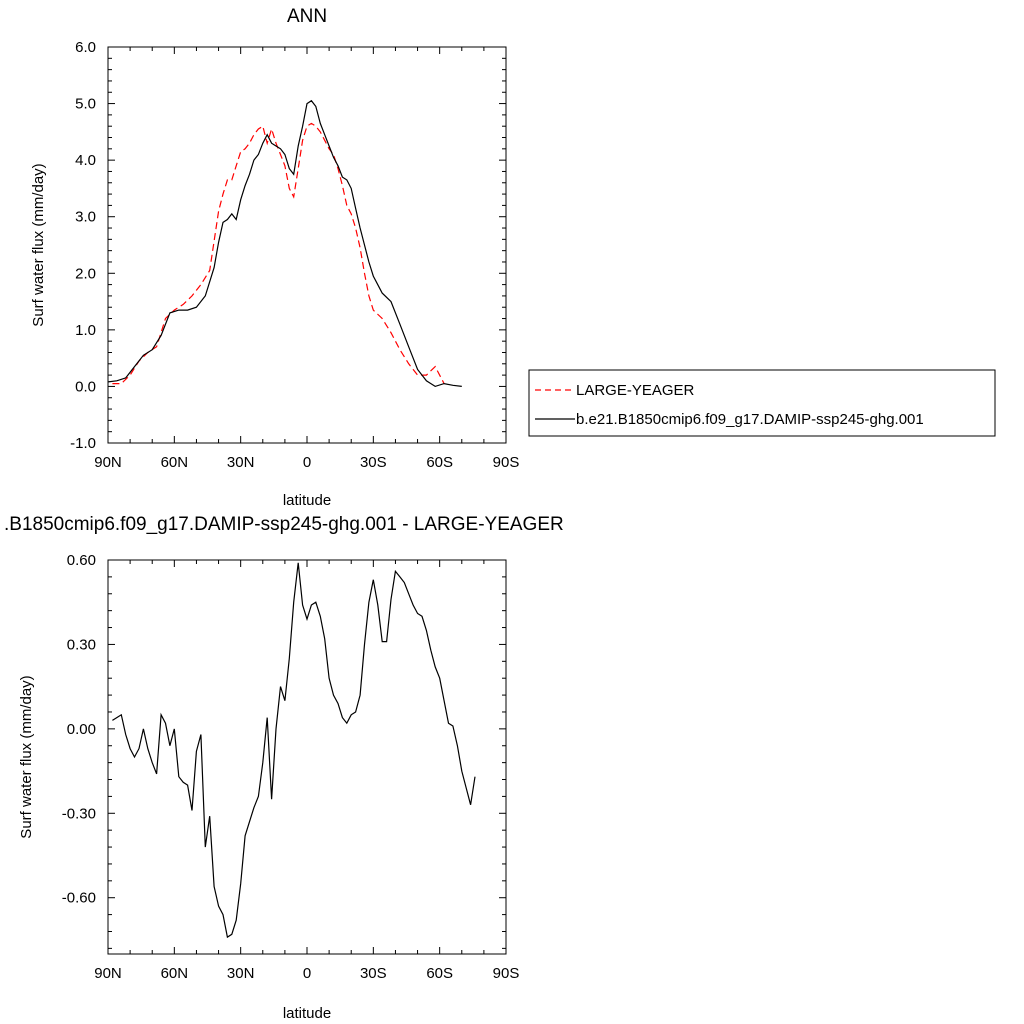 The height and width of the screenshot is (1024, 1024). Describe the element at coordinates (108, 973) in the screenshot. I see `bottom-x-tick-label: 90N` at that location.